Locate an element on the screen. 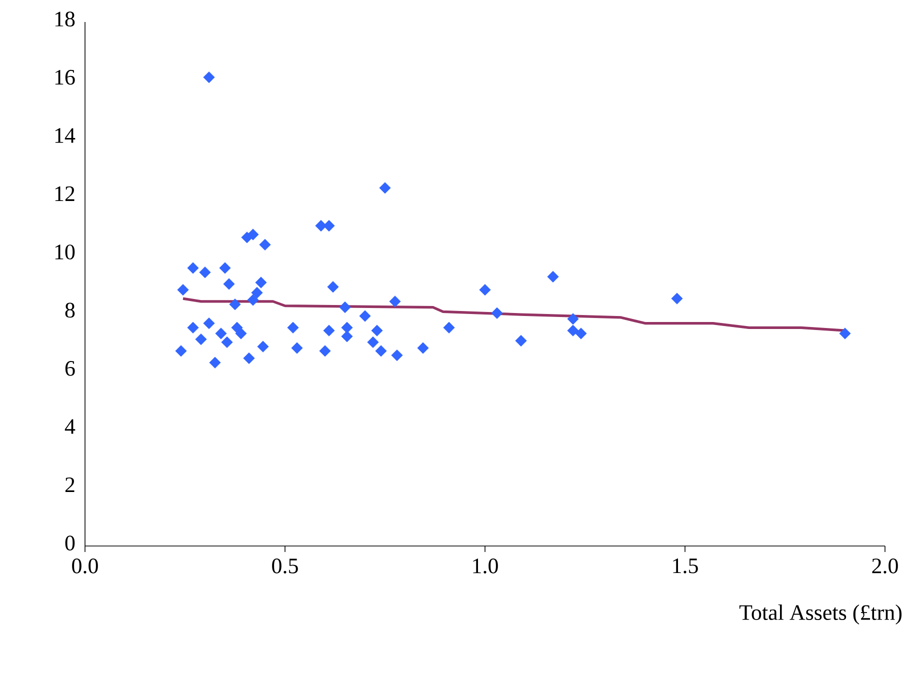 The width and height of the screenshot is (919, 680). x-tick-label: 2.0 is located at coordinates (885, 566).